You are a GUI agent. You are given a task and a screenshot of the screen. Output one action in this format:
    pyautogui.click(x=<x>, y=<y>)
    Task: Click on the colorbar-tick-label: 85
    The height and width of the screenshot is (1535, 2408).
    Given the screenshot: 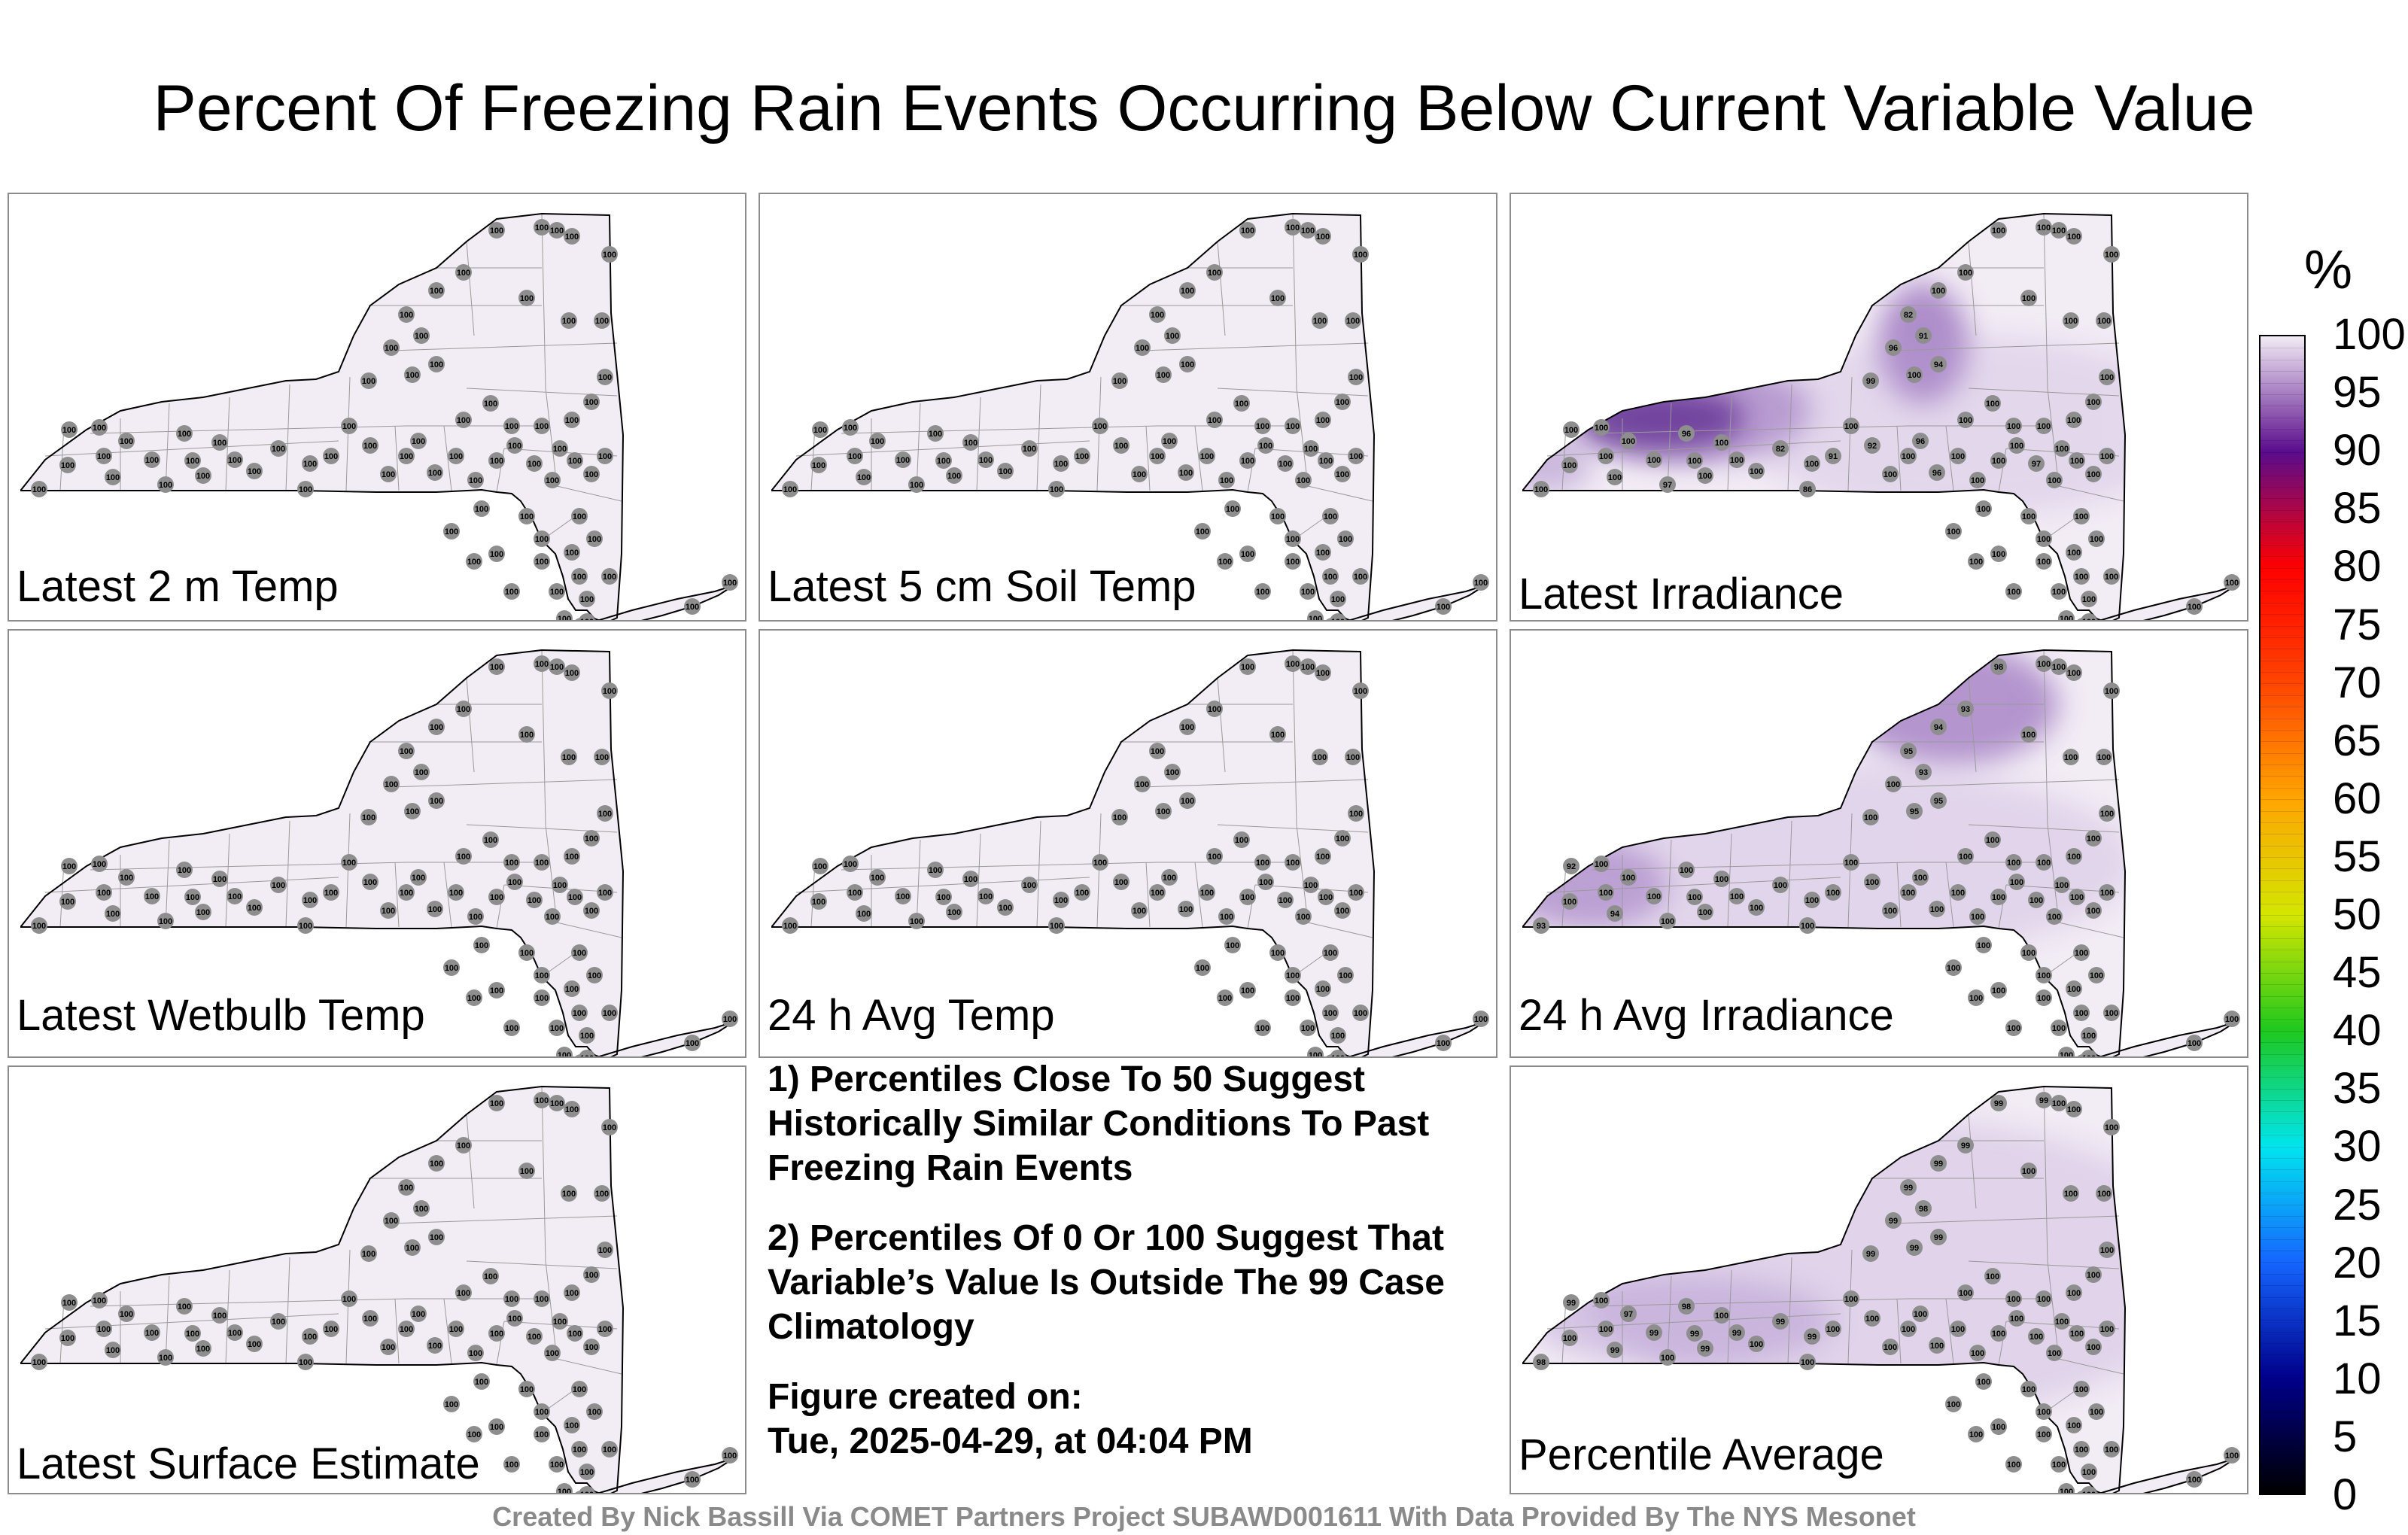 What is the action you would take?
    pyautogui.click(x=2357, y=508)
    